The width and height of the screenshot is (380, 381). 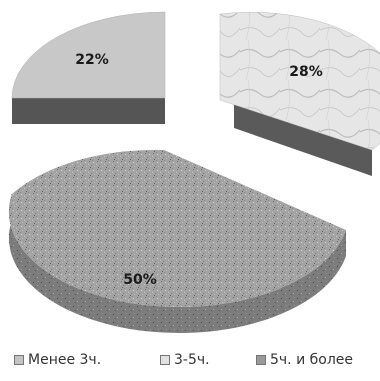 I want to click on slice-label: 22%, so click(x=92, y=60).